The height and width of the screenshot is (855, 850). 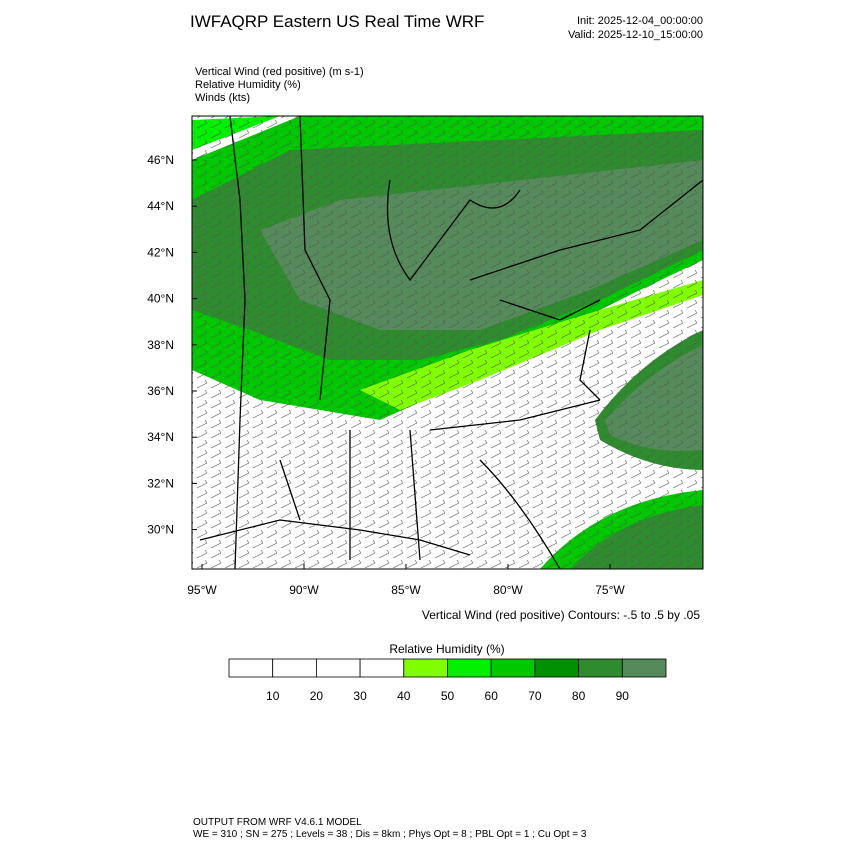 I want to click on lat-label: 46°N, so click(x=160, y=160).